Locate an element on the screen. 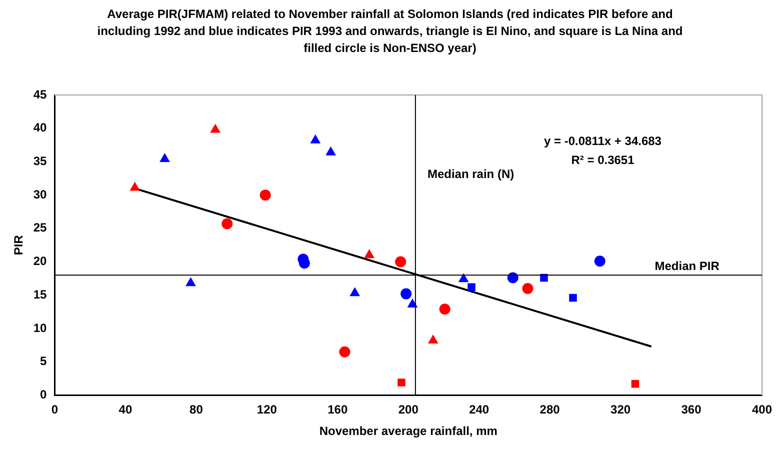 The height and width of the screenshot is (451, 776). y-tick-label: 5 is located at coordinates (44, 361).